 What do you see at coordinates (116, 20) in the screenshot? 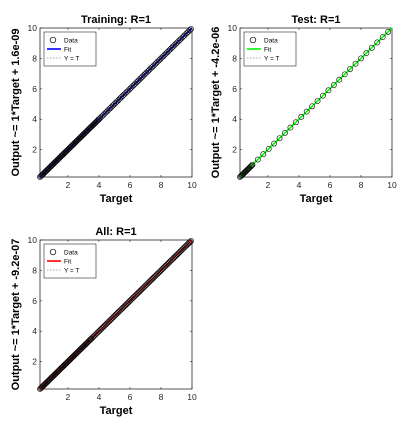
I see `training-title: Training: R=1` at bounding box center [116, 20].